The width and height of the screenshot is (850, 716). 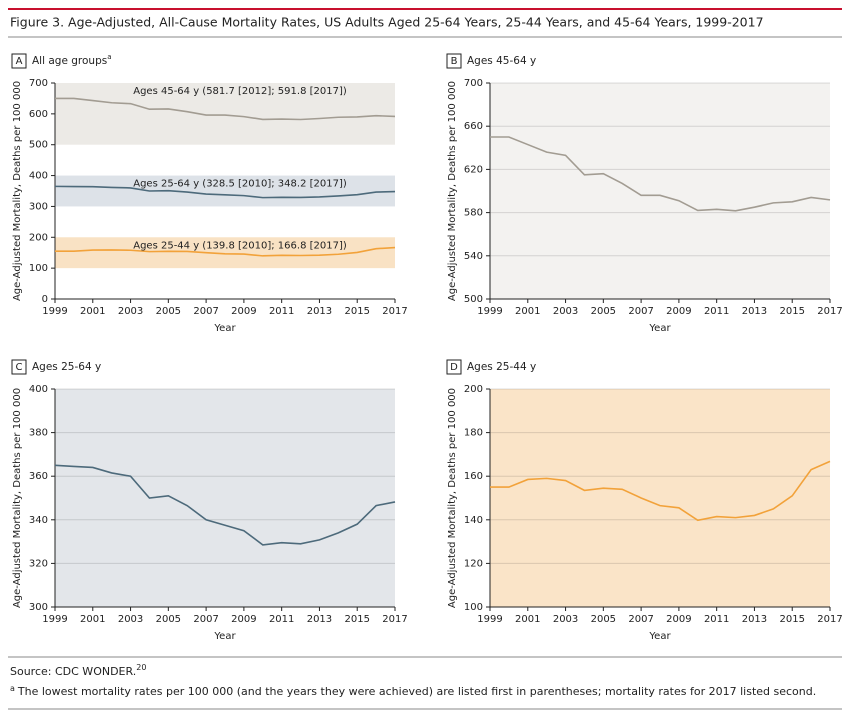 I want to click on source: Source: CDC WONDER.20, so click(x=78, y=671).